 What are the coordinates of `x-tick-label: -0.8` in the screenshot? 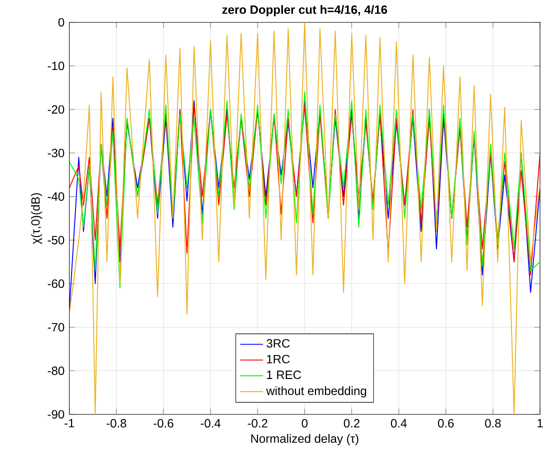 It's located at (116, 423).